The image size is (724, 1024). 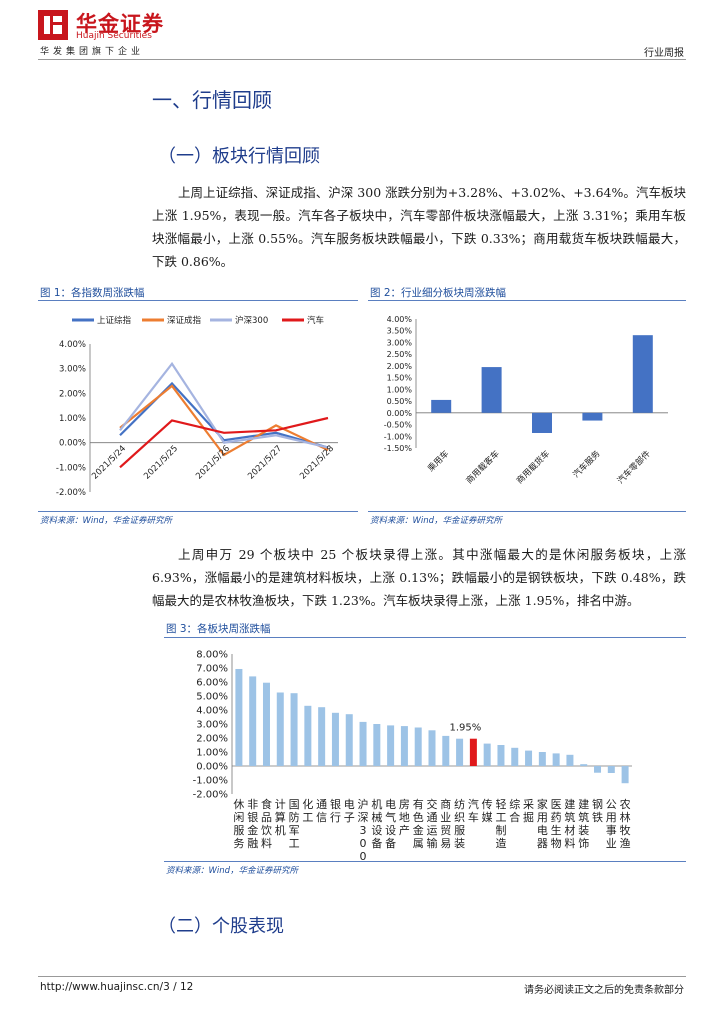 What do you see at coordinates (400, 389) in the screenshot?
I see `y-tick-label: 1.00%` at bounding box center [400, 389].